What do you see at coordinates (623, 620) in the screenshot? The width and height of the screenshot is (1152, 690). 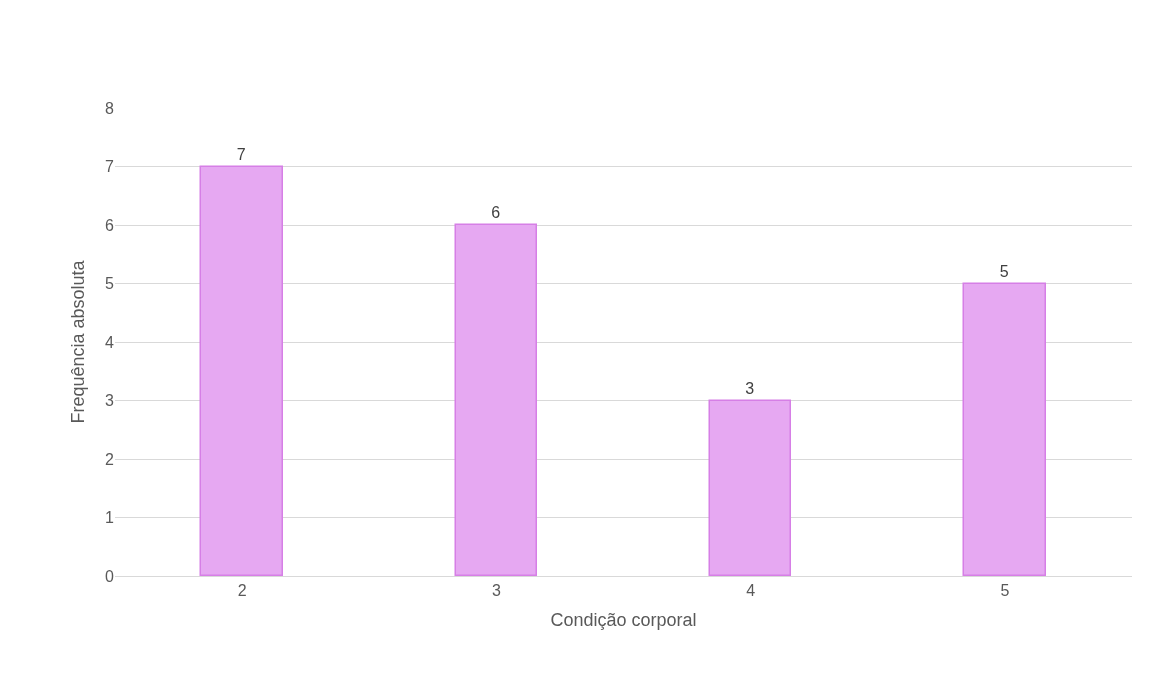 I see `x-axis-title: Condição corporal` at bounding box center [623, 620].